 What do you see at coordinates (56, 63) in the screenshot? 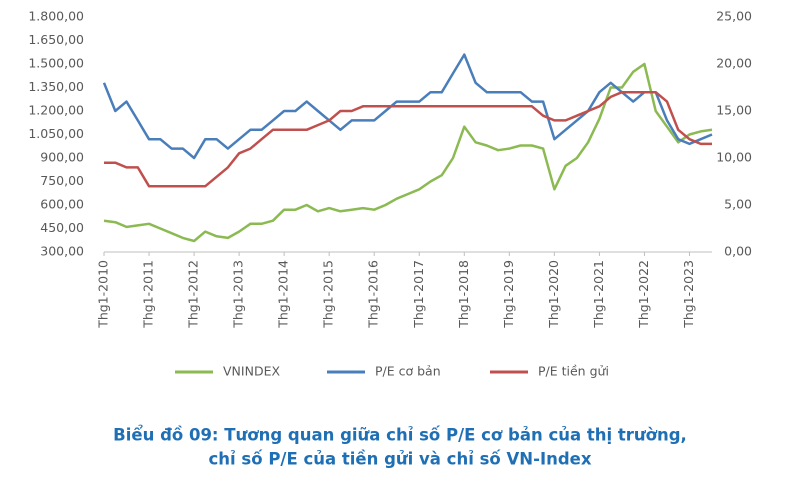
I see `y-tick-label: 1.500,00` at bounding box center [56, 63].